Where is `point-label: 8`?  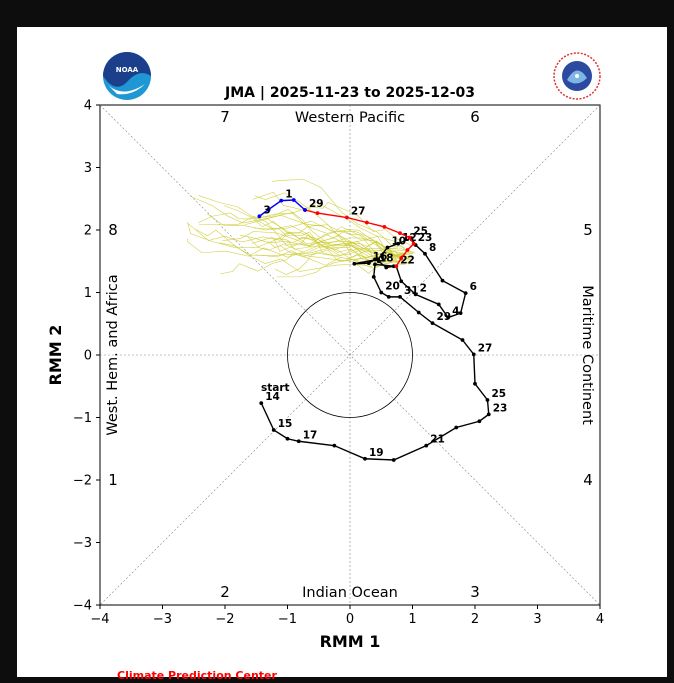
point-label: 8 is located at coordinates (432, 248).